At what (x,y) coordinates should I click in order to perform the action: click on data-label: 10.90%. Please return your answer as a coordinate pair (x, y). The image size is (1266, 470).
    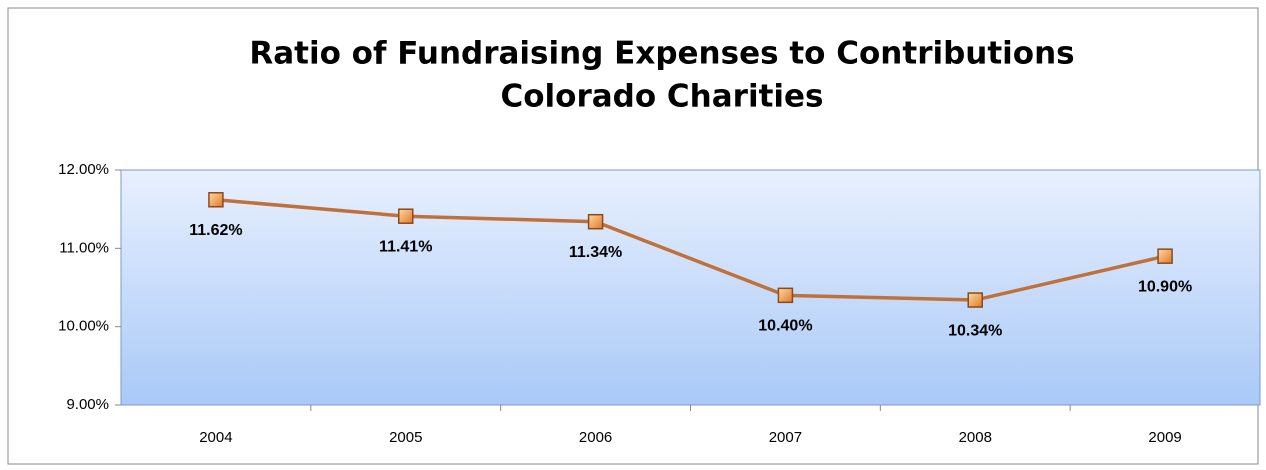
    Looking at the image, I should click on (1165, 286).